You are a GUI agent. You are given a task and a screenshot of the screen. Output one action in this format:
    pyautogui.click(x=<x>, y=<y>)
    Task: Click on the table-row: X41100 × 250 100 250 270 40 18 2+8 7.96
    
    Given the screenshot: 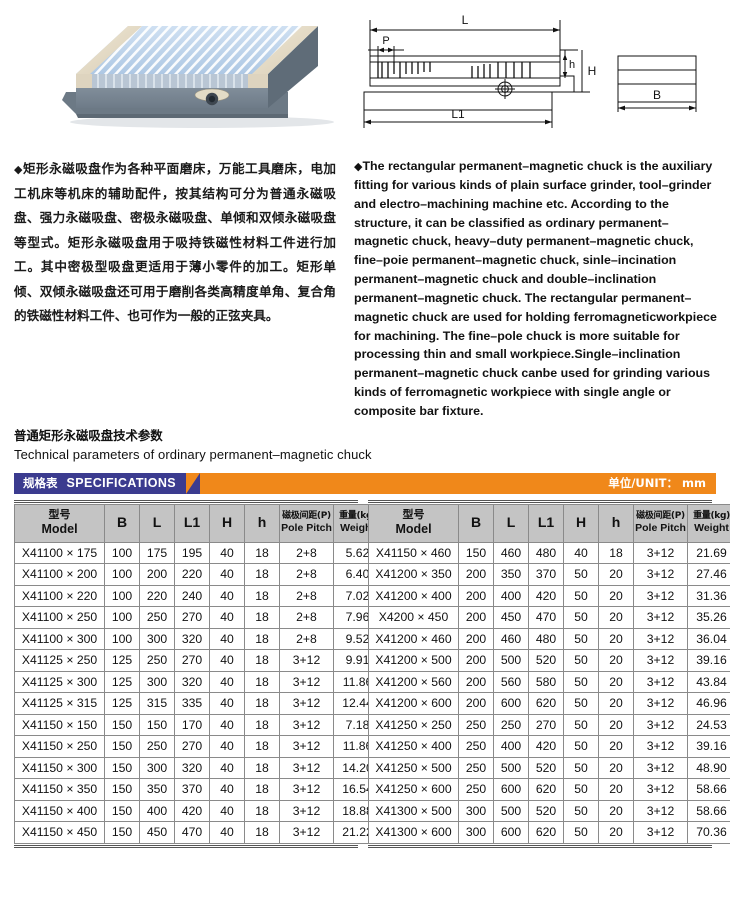 What is the action you would take?
    pyautogui.click(x=198, y=617)
    